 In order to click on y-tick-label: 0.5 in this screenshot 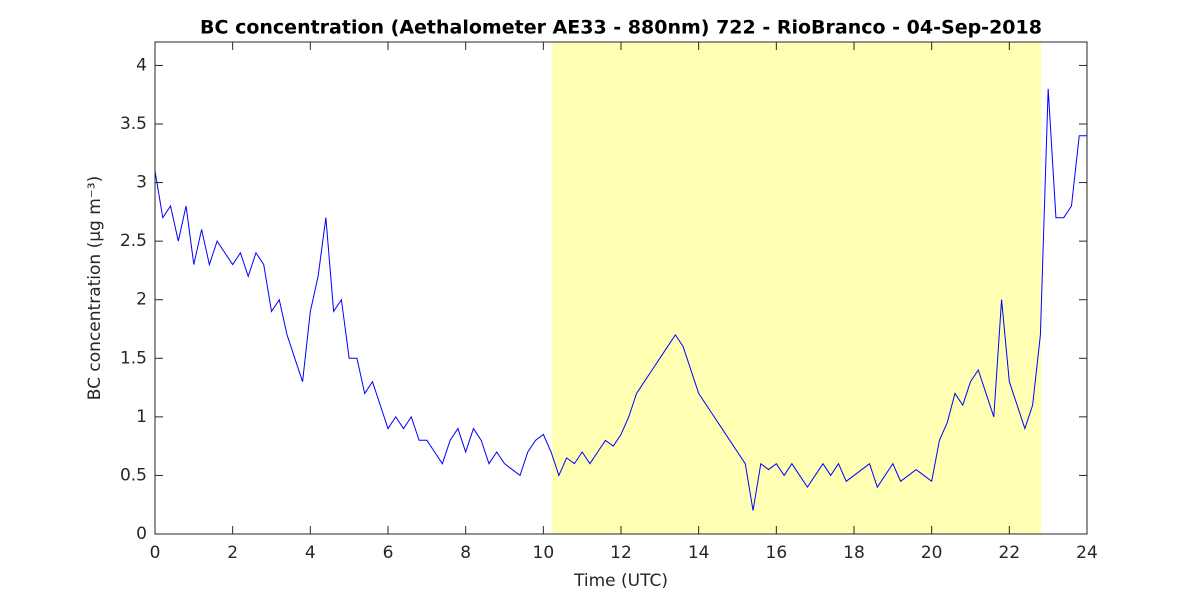, I will do `click(133, 475)`.